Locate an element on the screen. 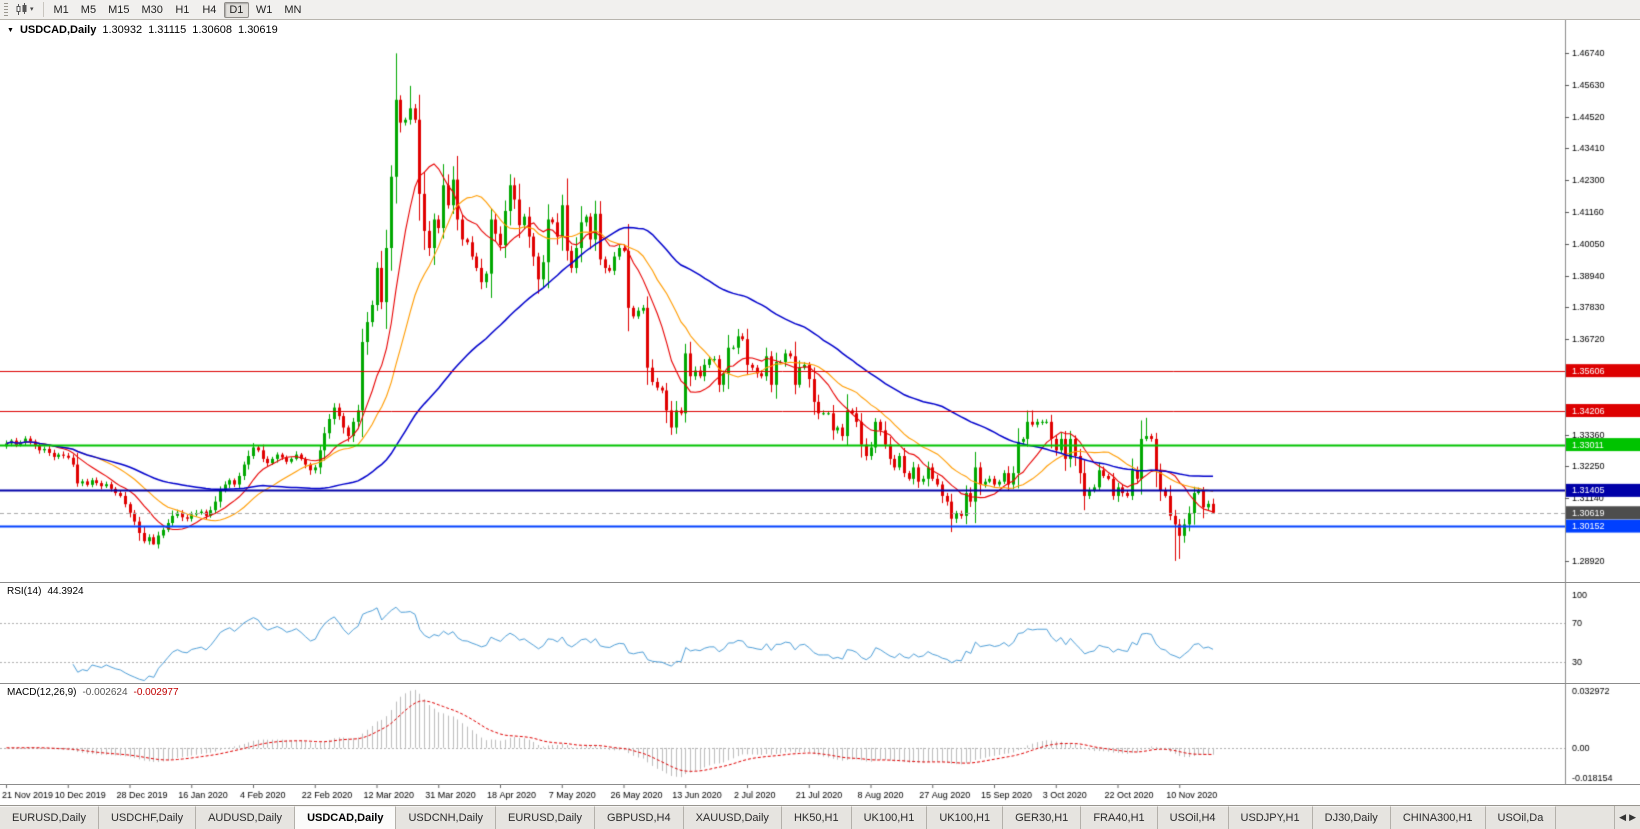 The image size is (1640, 829). chart-tab-usdcad-daily: USDCAD,Daily is located at coordinates (346, 817).